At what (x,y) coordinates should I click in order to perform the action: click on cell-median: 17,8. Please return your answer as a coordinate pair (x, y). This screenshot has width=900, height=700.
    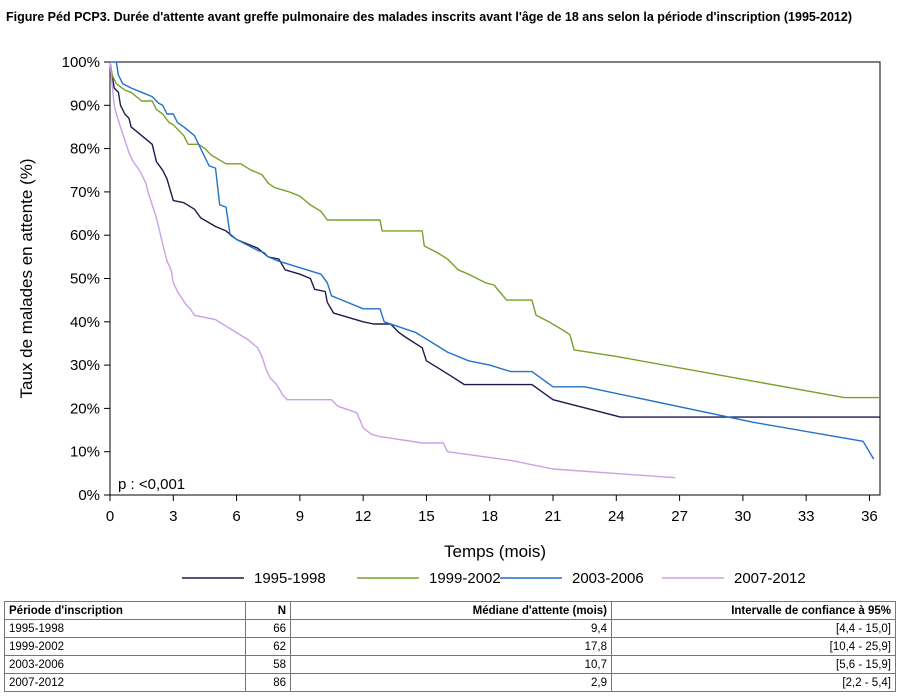
    Looking at the image, I should click on (451, 646).